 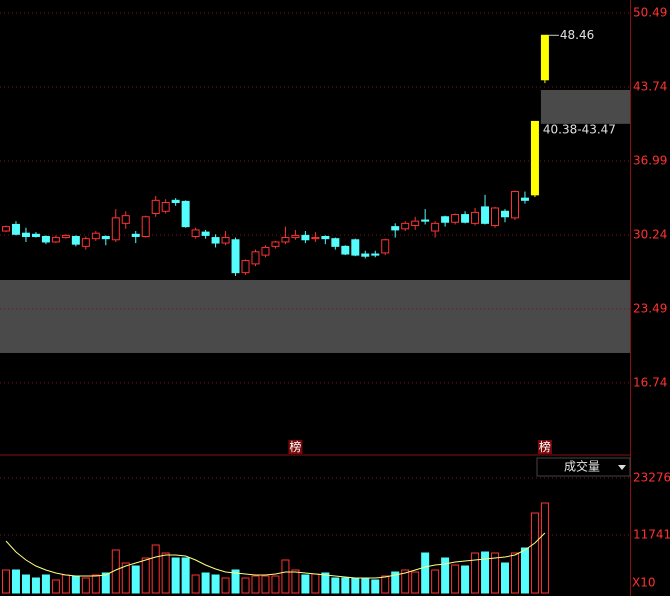 What do you see at coordinates (579, 129) in the screenshot?
I see `zone-label: 40.38-43.47` at bounding box center [579, 129].